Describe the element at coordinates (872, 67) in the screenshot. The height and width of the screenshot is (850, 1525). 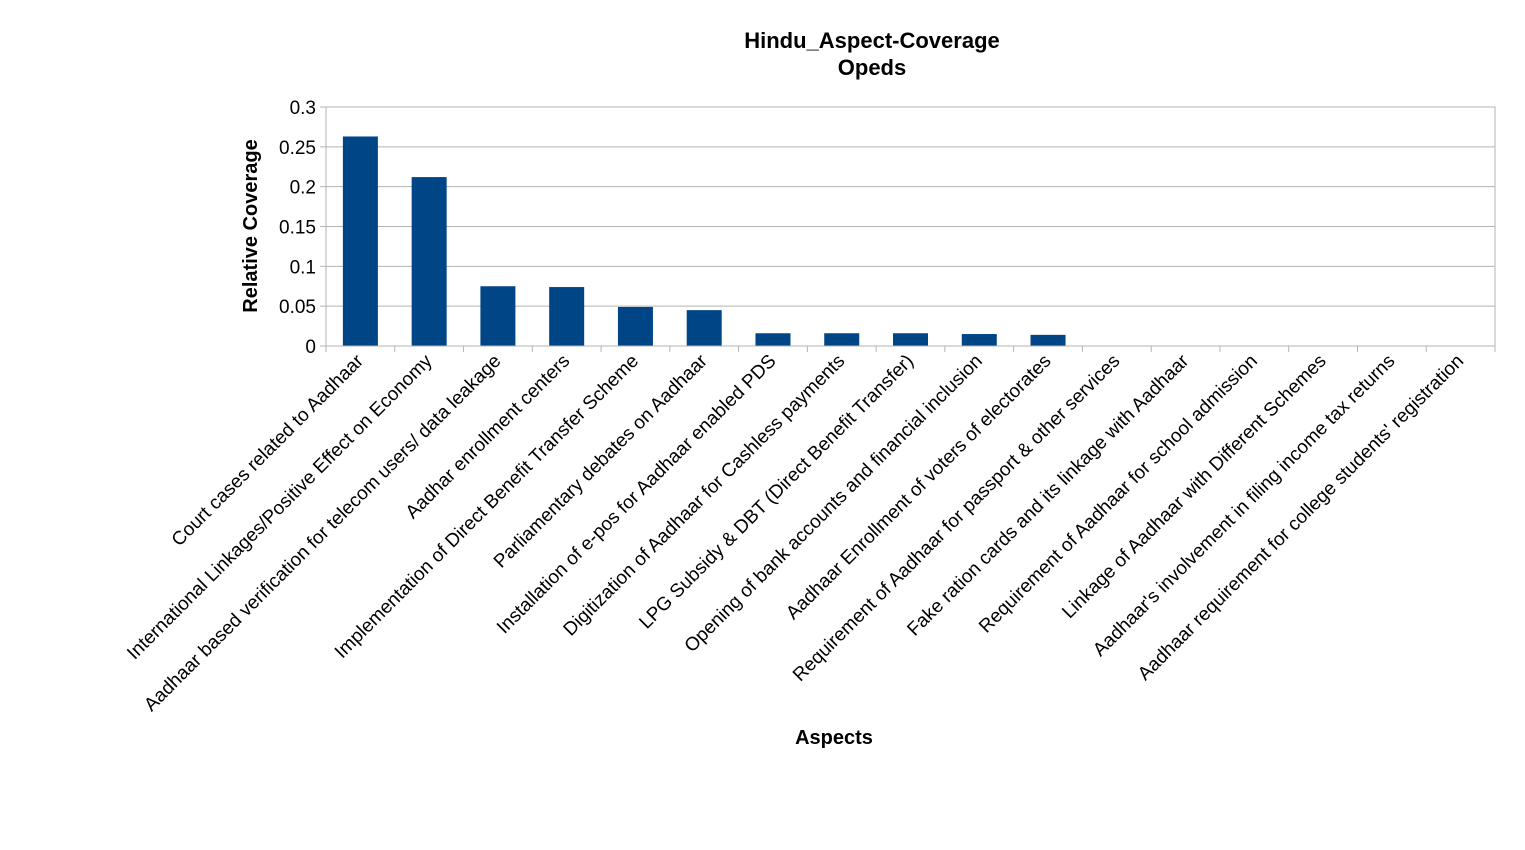
I see `chart-subtitle: Opeds` at that location.